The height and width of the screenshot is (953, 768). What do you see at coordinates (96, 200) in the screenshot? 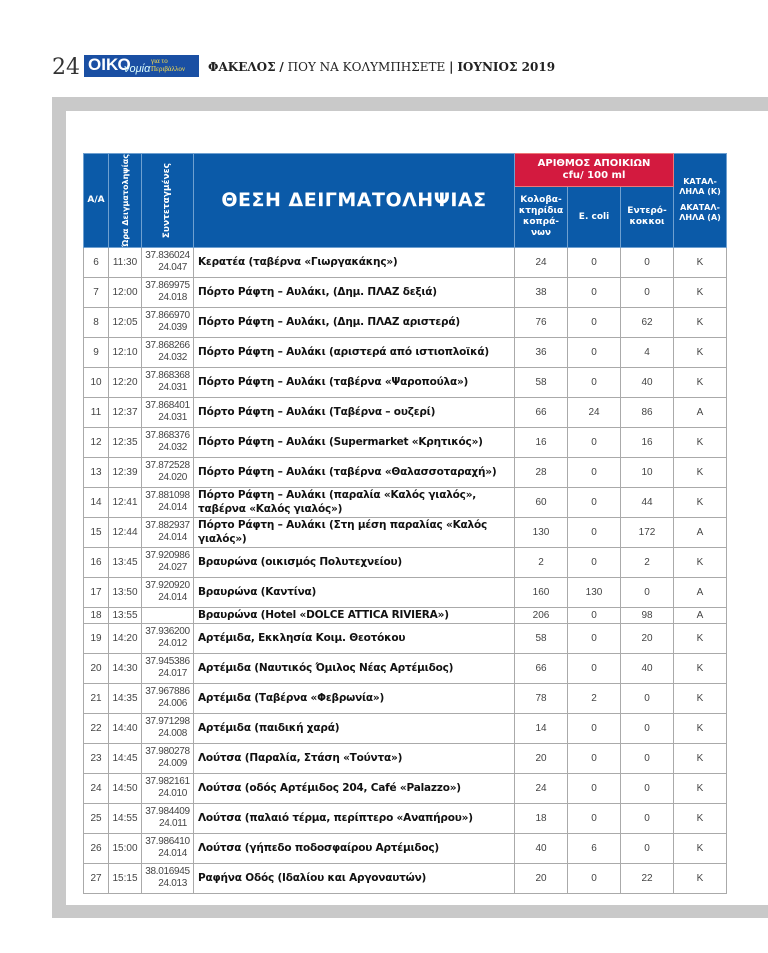
I see `col-aa: Α/Α` at bounding box center [96, 200].